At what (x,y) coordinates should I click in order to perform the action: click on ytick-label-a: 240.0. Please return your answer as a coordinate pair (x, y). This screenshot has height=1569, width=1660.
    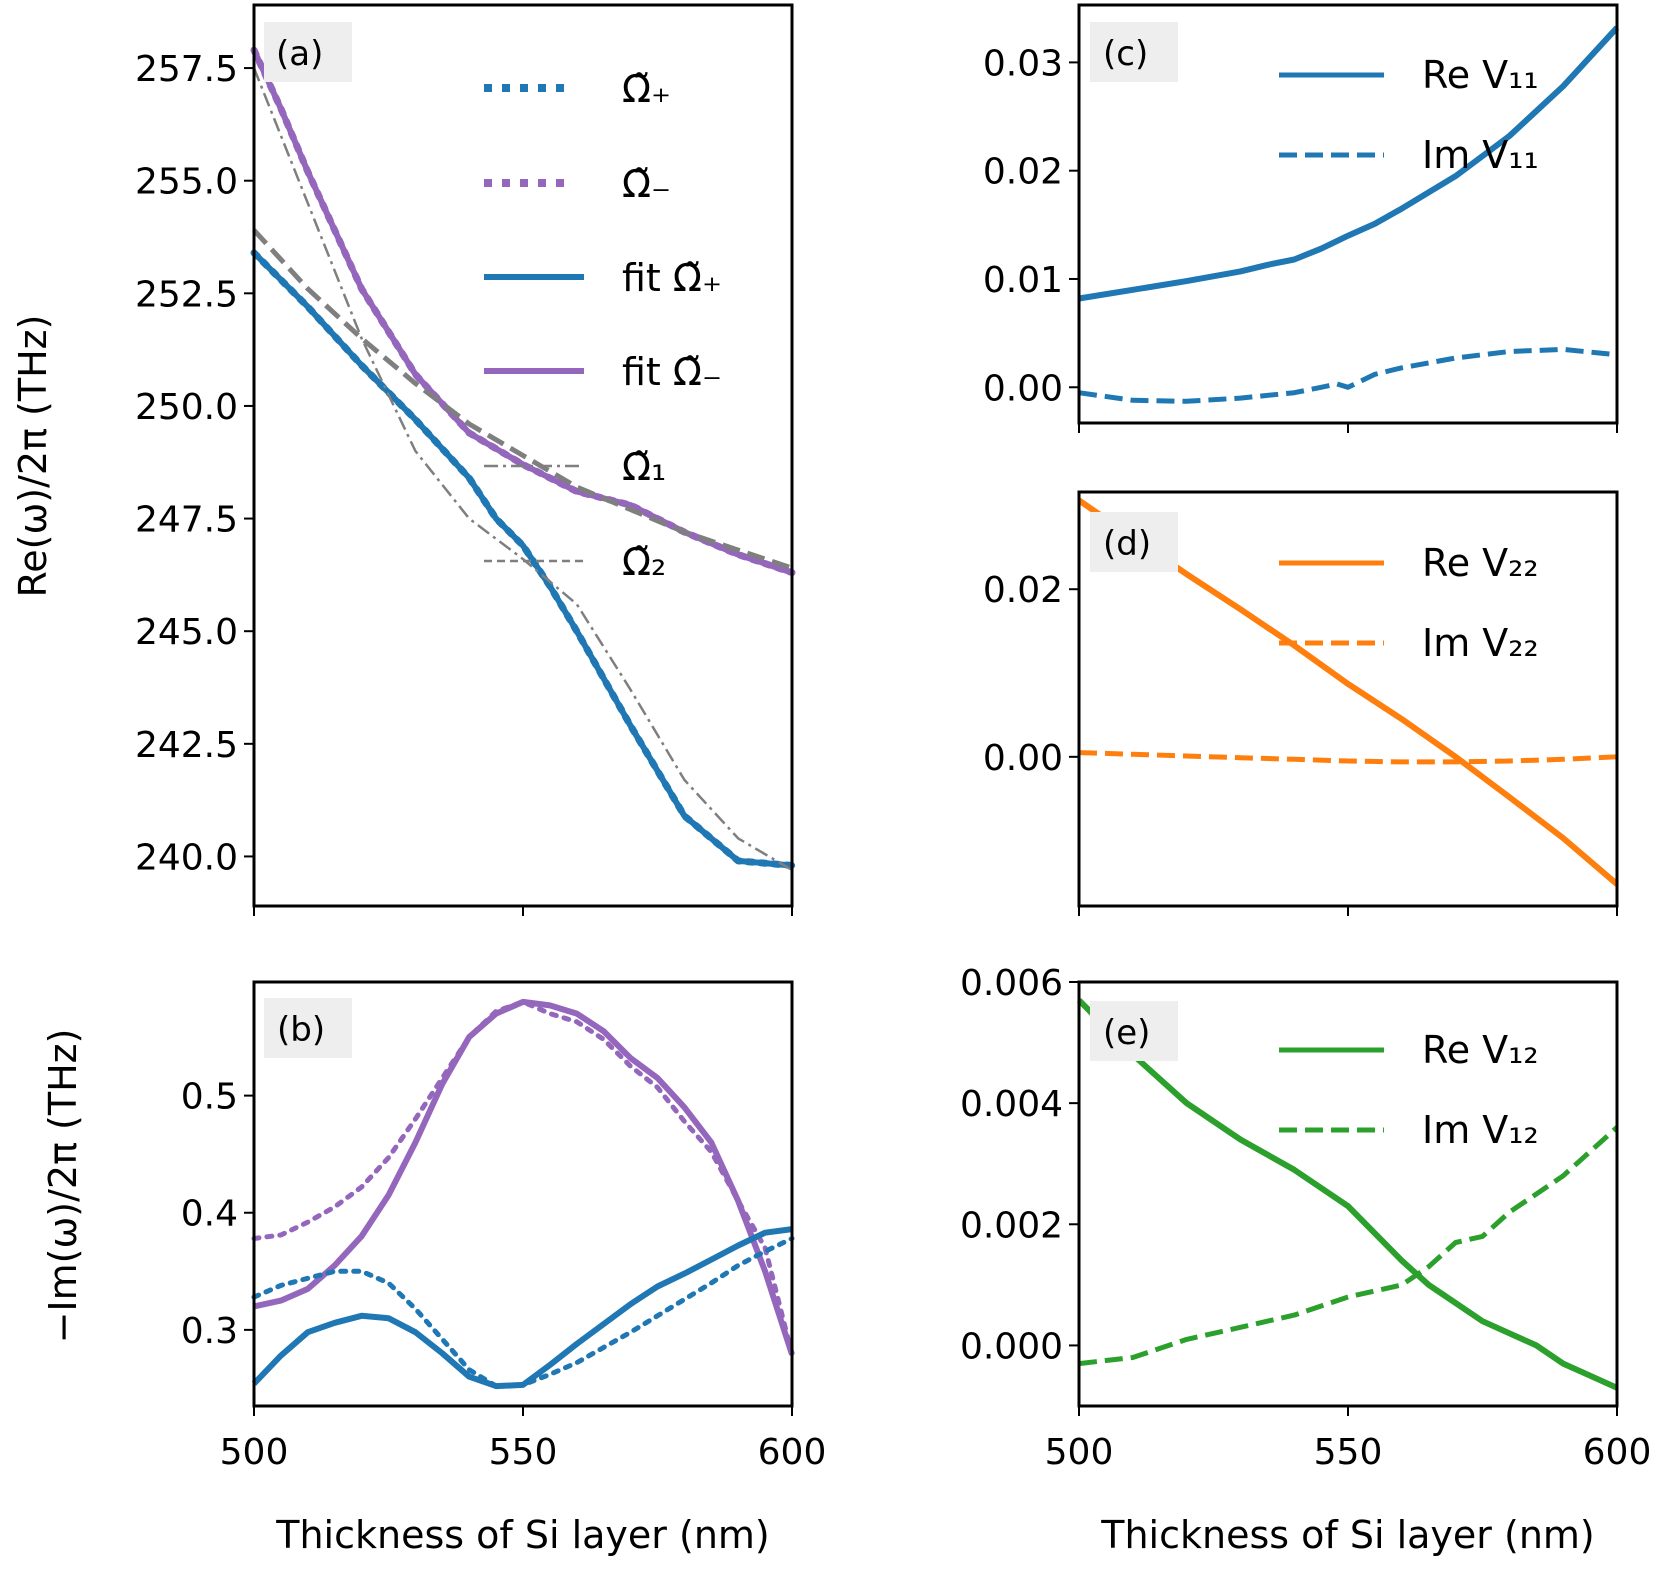
    Looking at the image, I should click on (186, 857).